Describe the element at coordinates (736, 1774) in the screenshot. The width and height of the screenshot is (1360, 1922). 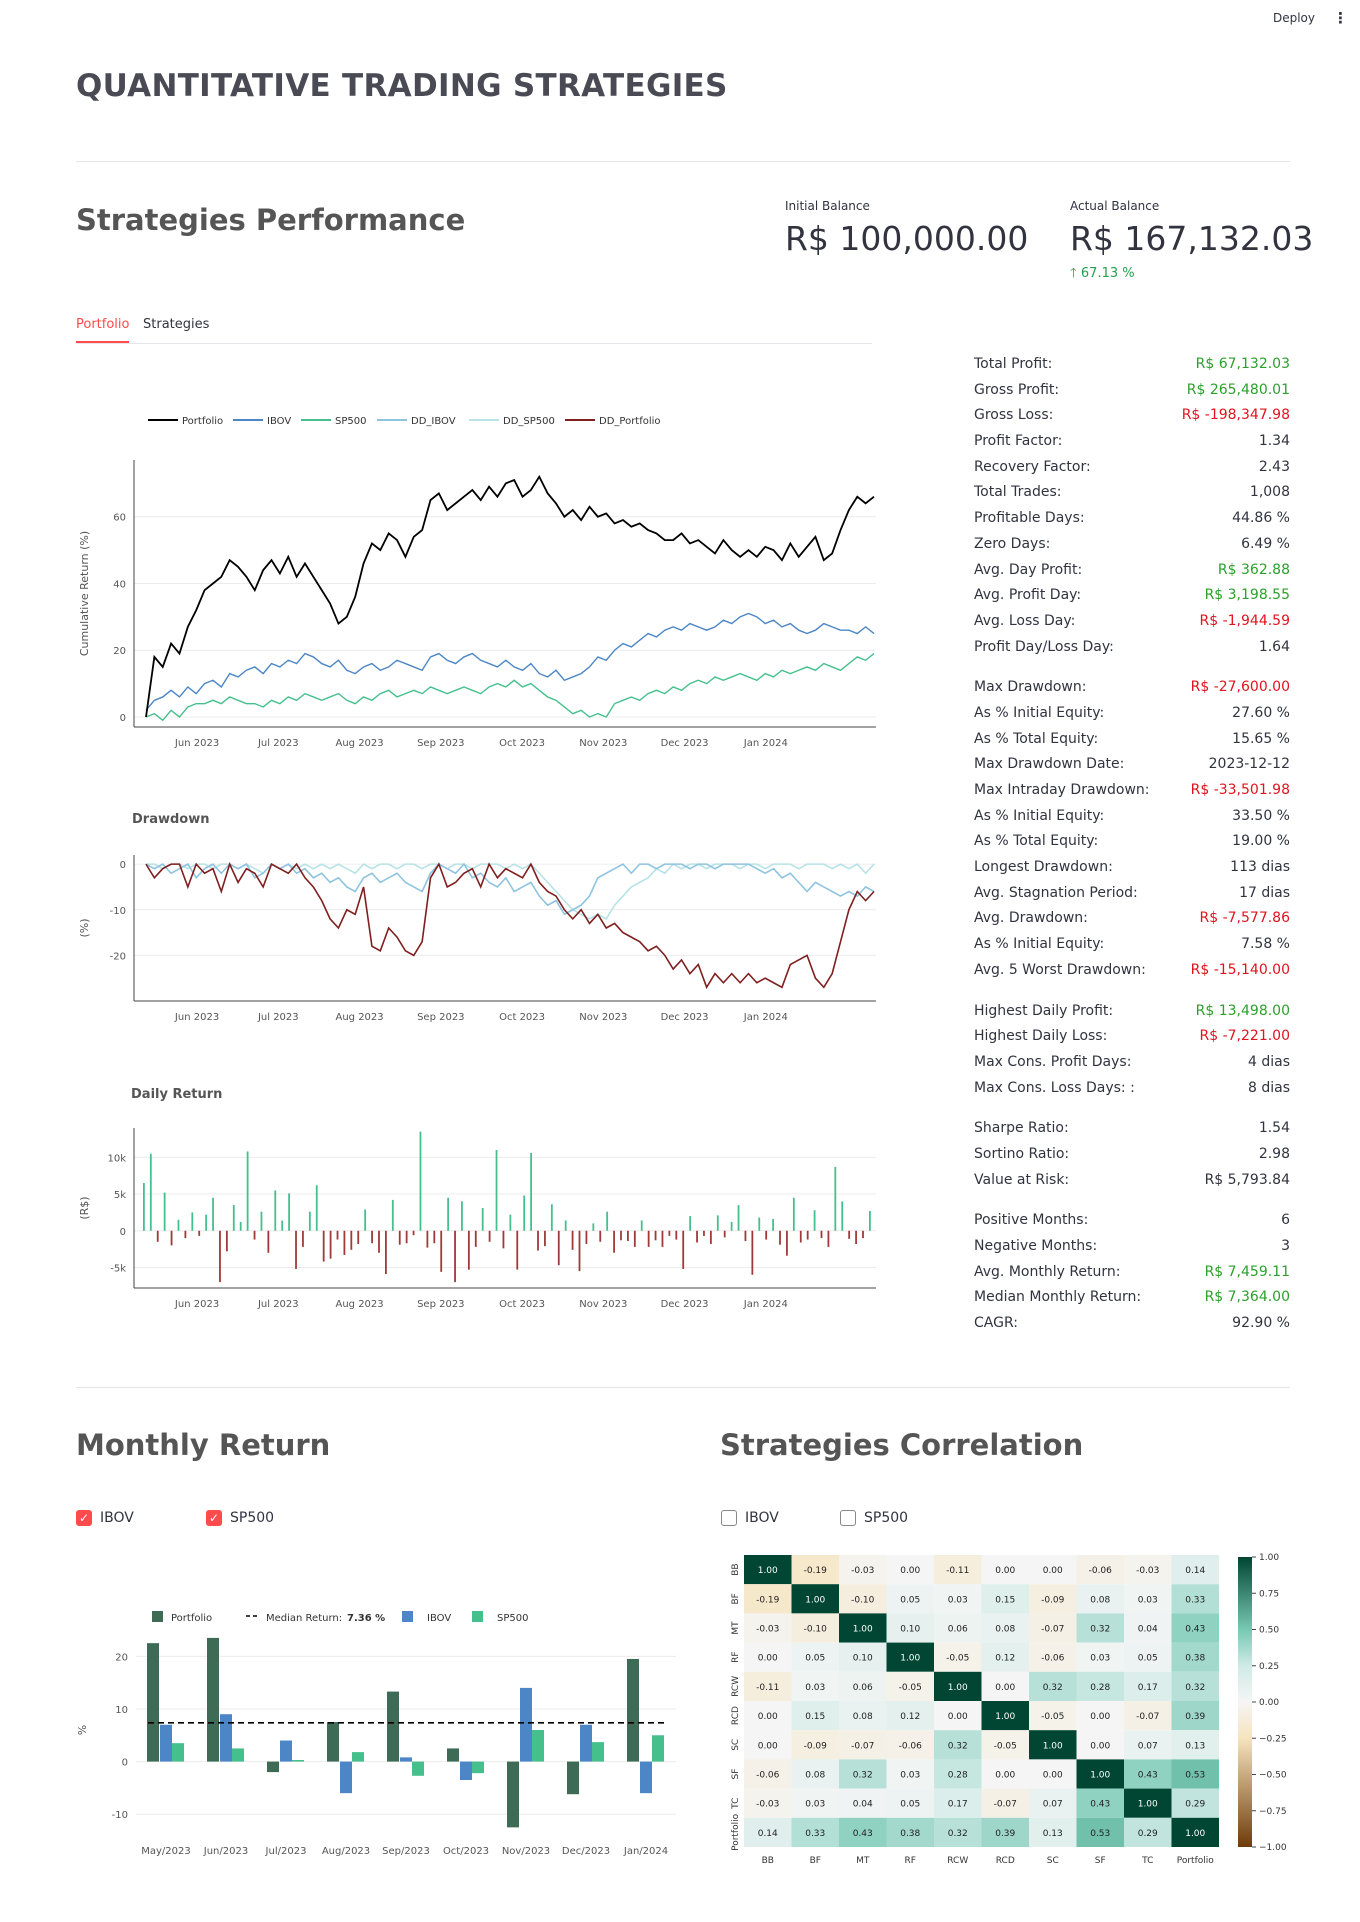
I see `y-tick-label: SF` at that location.